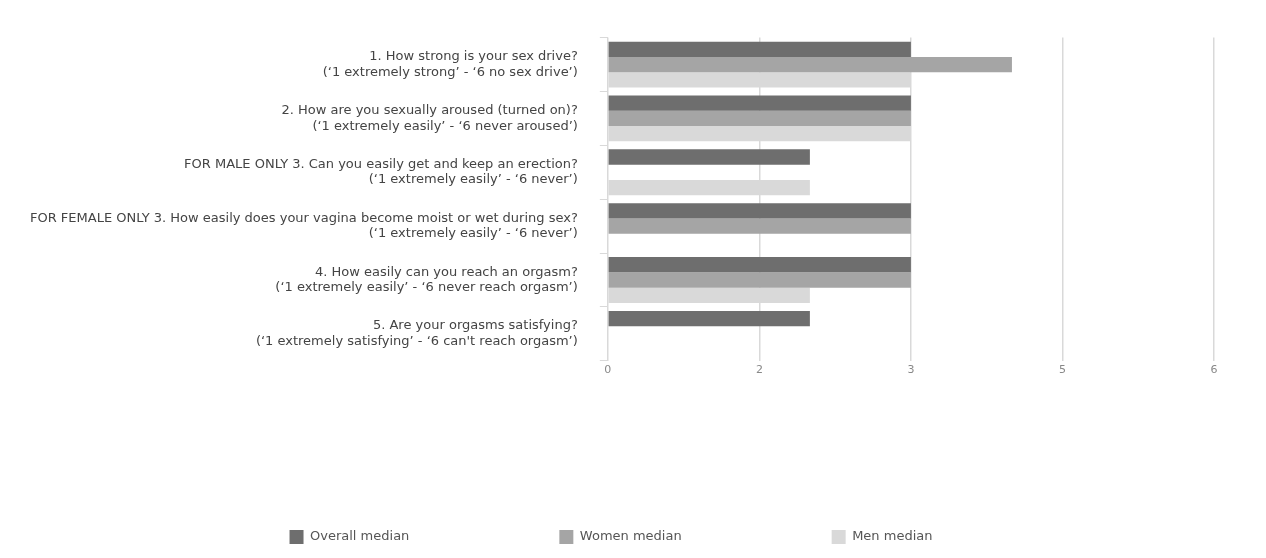 The height and width of the screenshot is (558, 1266). Describe the element at coordinates (608, 370) in the screenshot. I see `x-tick-label: 0` at that location.